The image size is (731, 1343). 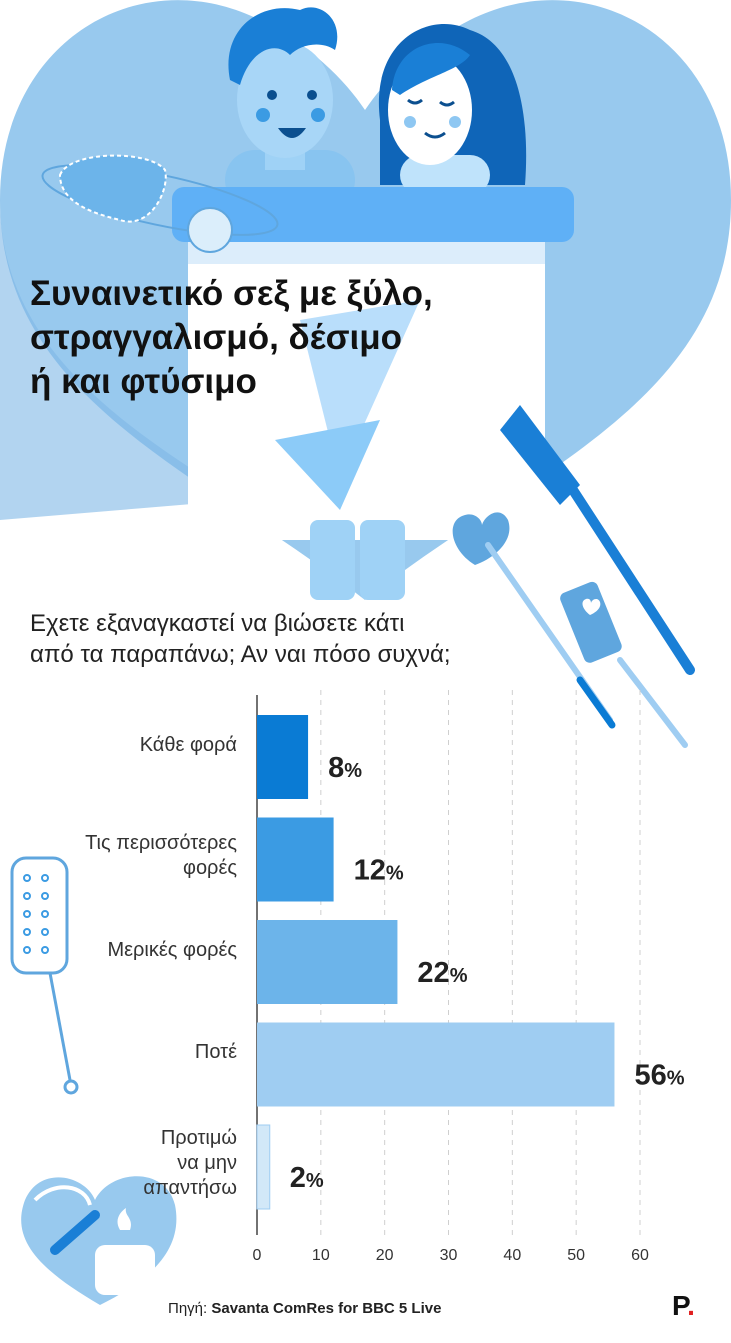 I want to click on title-line: ή και φτύσιμο, so click(x=143, y=381).